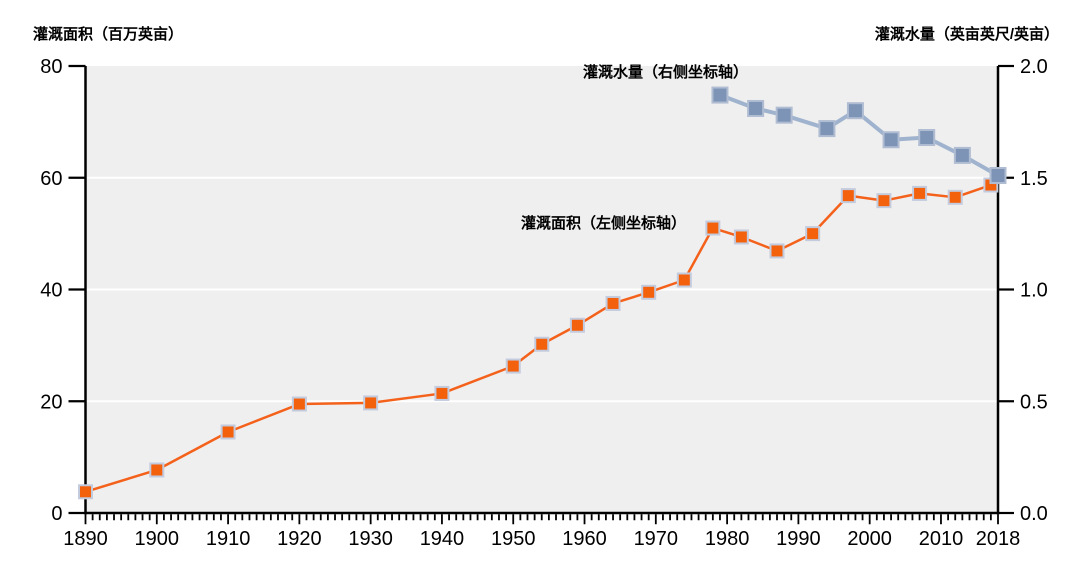 Image resolution: width=1080 pixels, height=561 pixels. Describe the element at coordinates (228, 539) in the screenshot. I see `x-axis-tick-label: 1910` at that location.